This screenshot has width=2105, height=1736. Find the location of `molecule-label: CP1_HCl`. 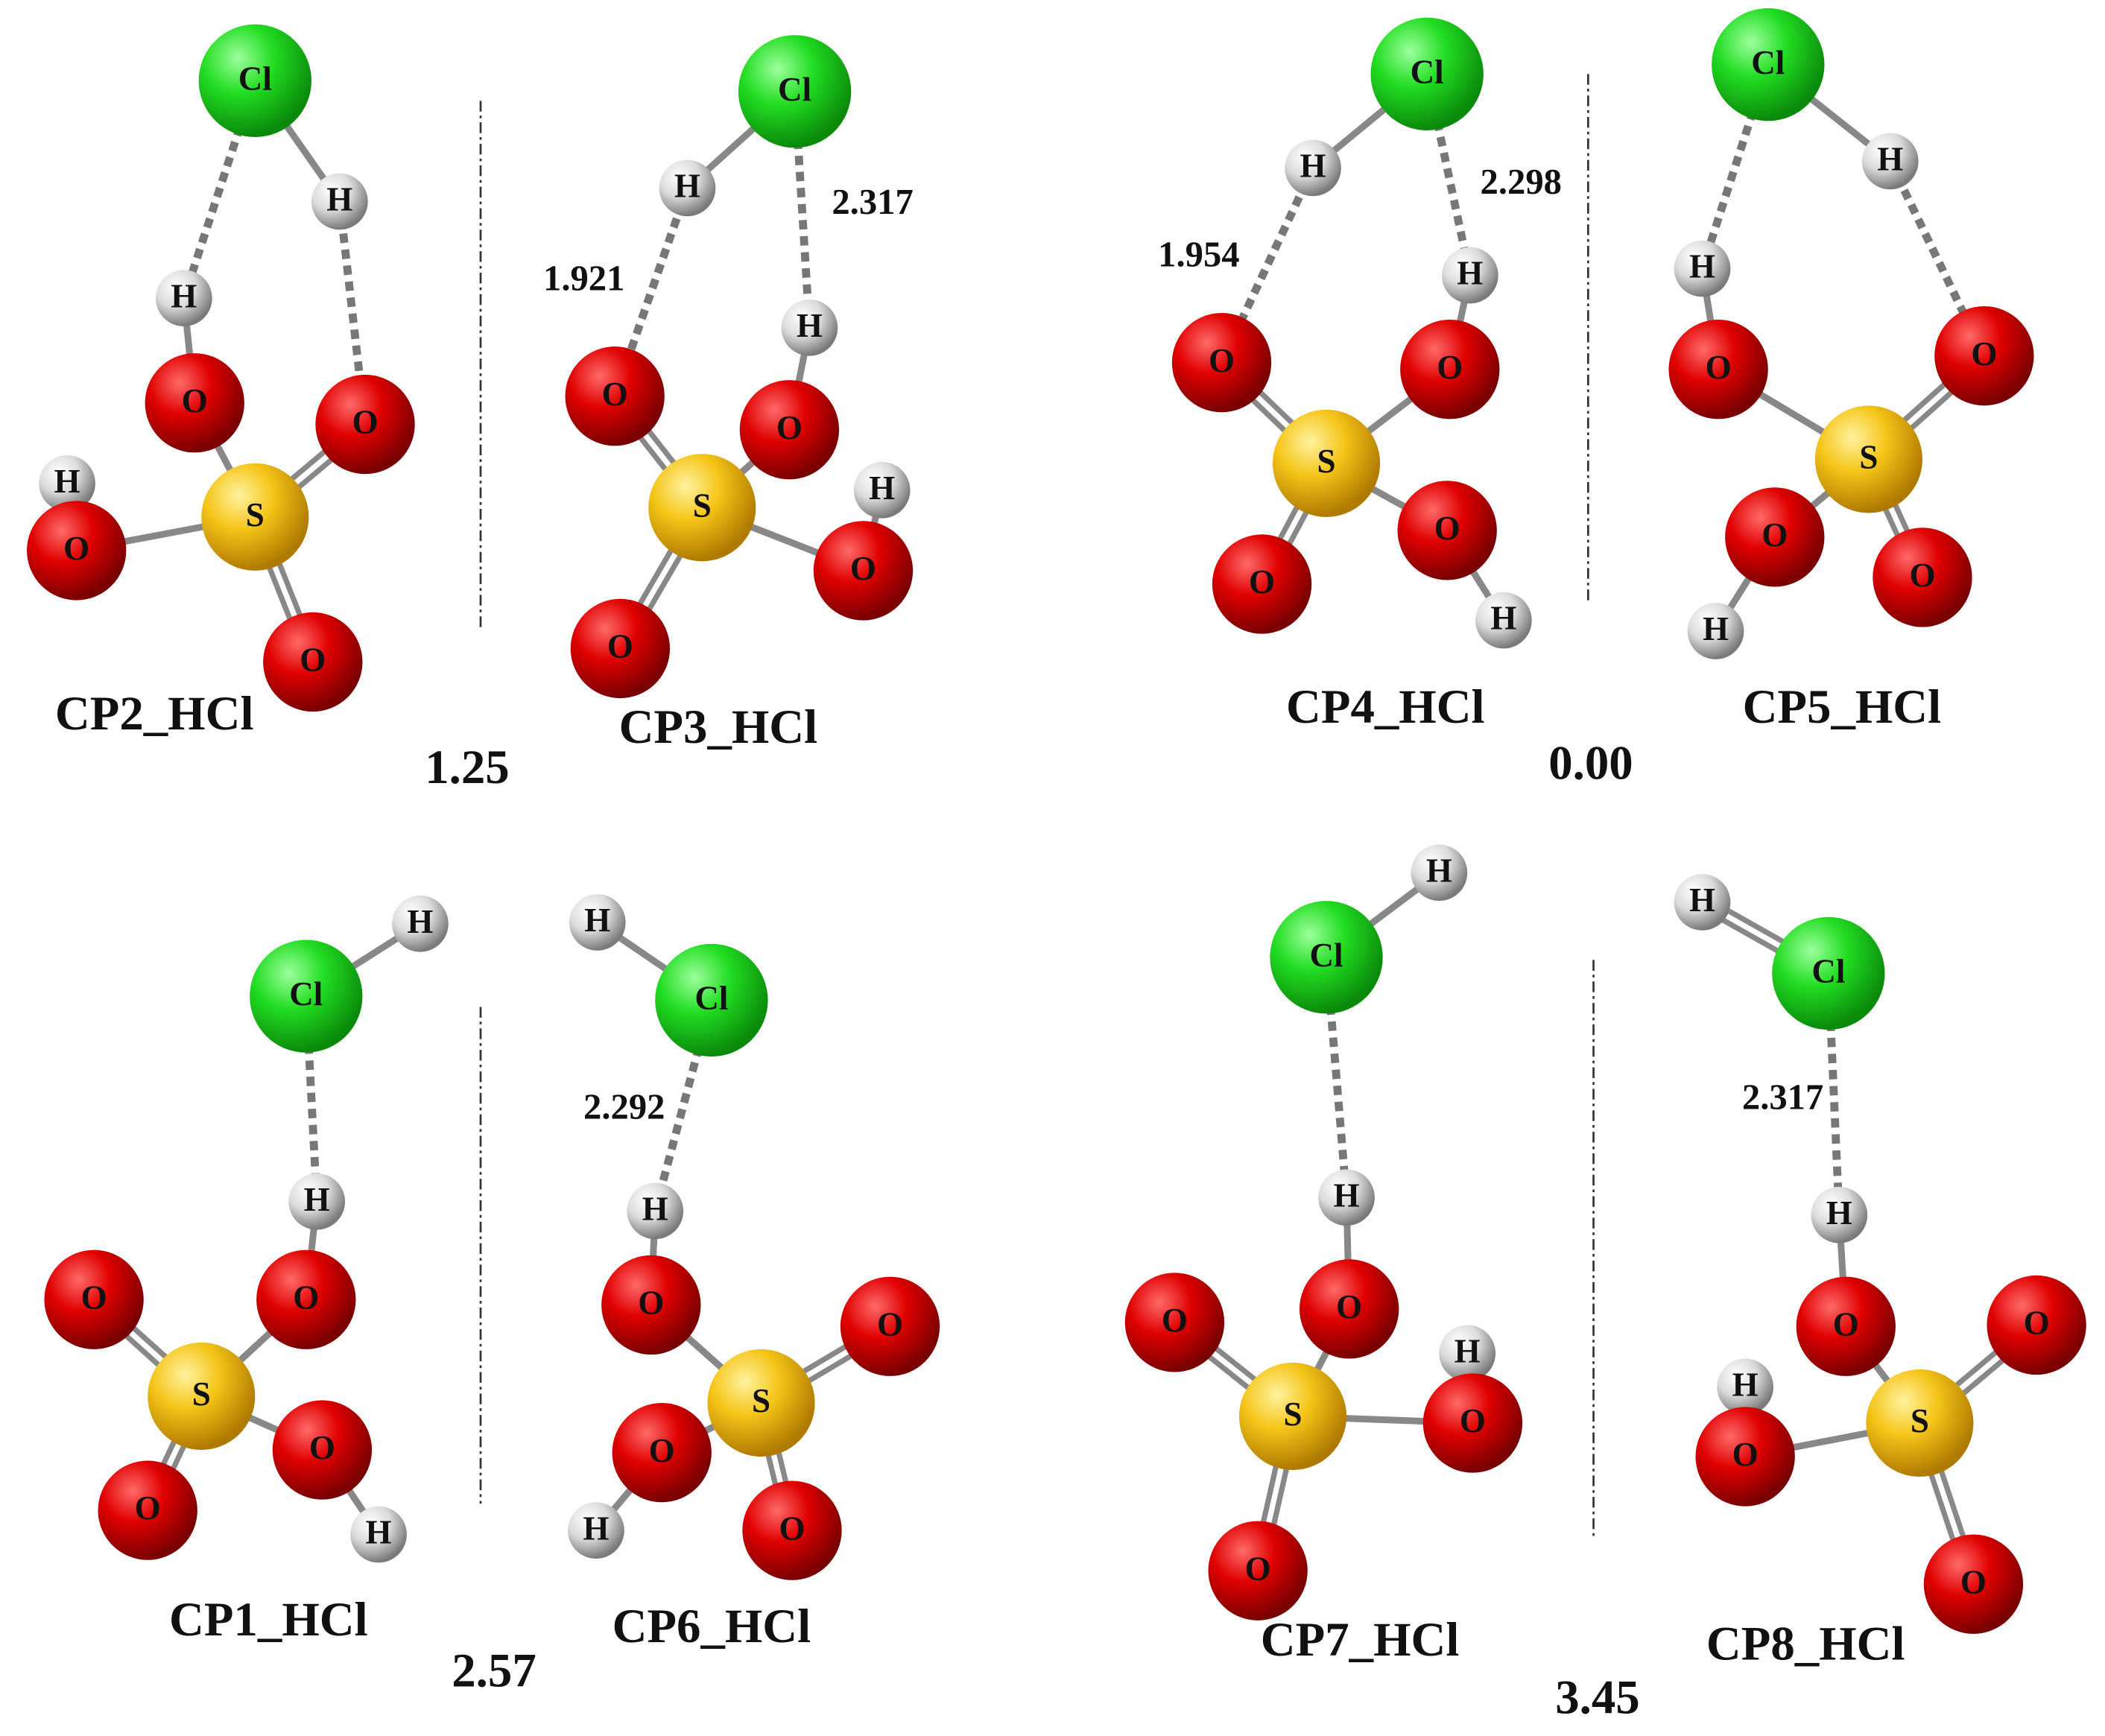

molecule-label: CP1_HCl is located at coordinates (268, 1620).